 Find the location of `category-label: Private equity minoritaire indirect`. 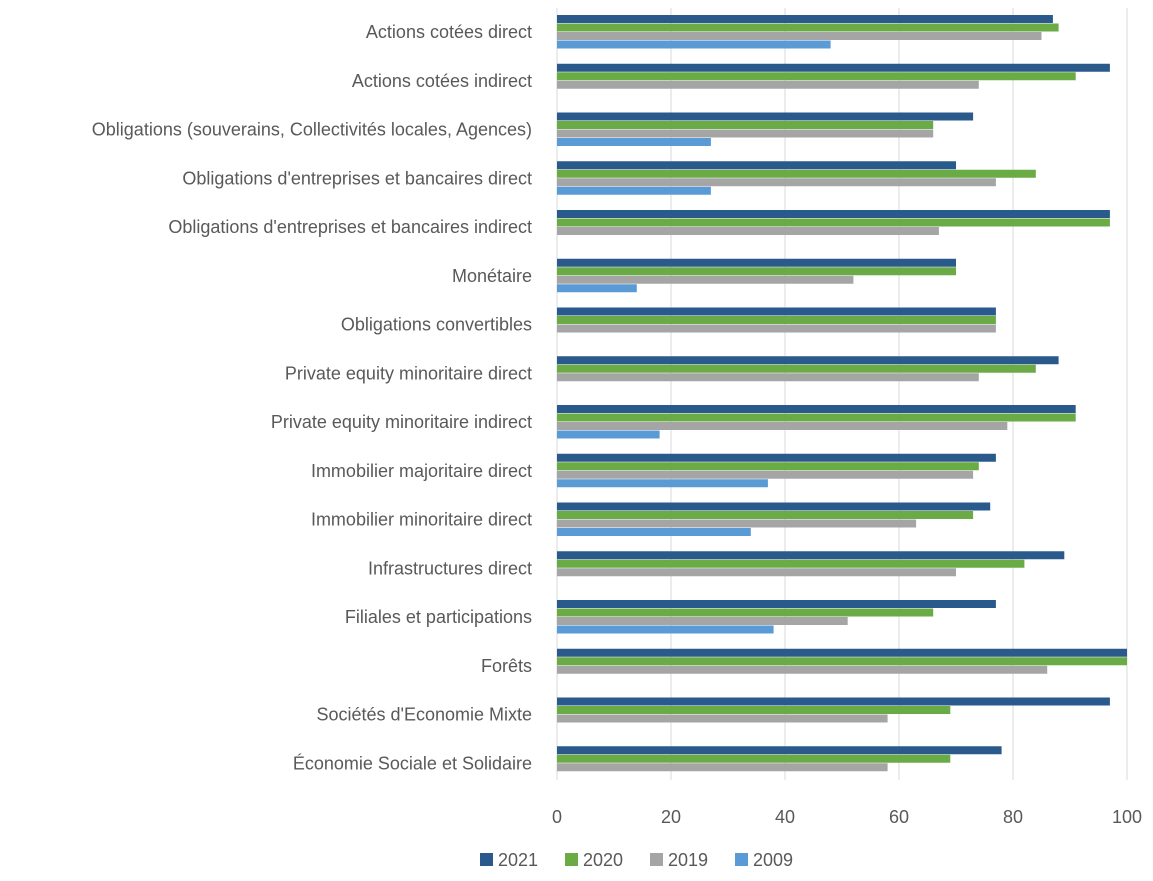

category-label: Private equity minoritaire indirect is located at coordinates (401, 422).